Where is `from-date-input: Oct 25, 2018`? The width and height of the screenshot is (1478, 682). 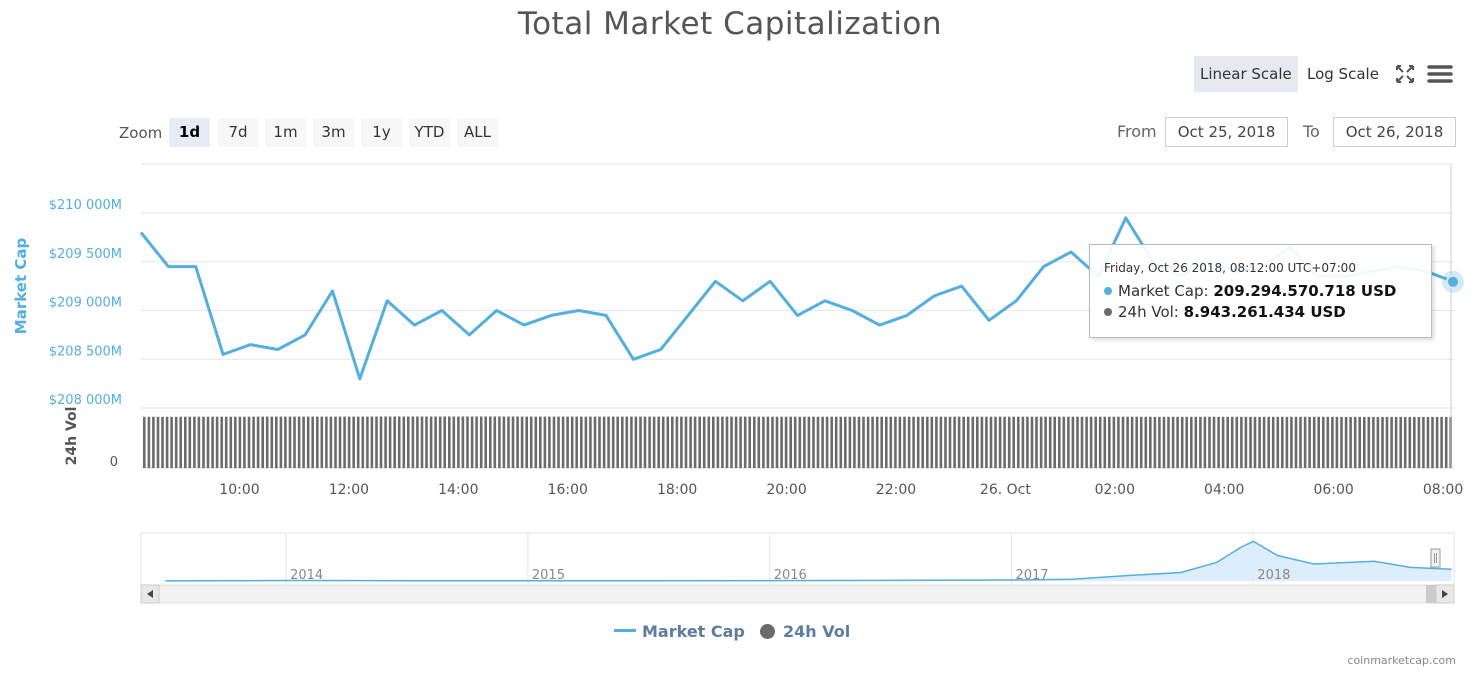 from-date-input: Oct 25, 2018 is located at coordinates (1226, 132).